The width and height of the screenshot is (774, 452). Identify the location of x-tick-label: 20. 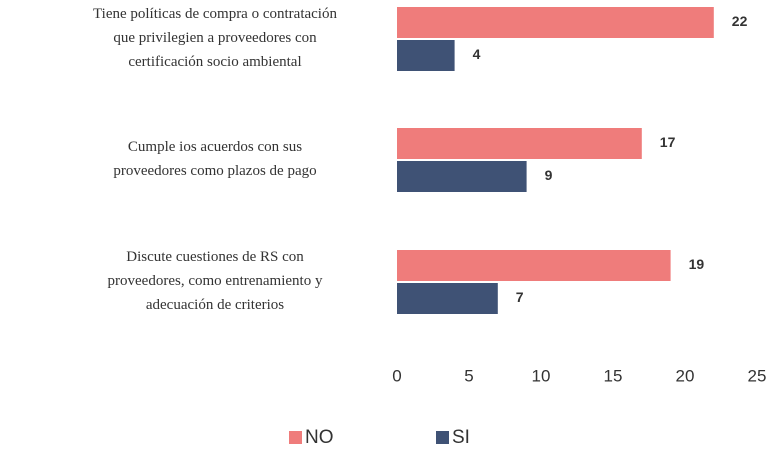
(685, 375).